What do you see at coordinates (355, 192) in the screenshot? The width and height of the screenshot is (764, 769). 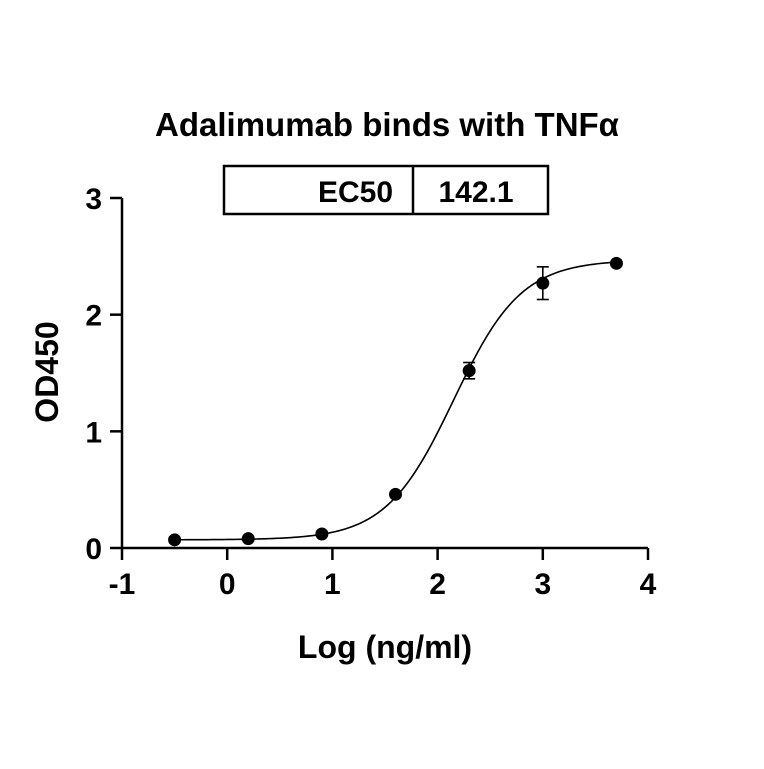 I see `ec50-label: EC50` at bounding box center [355, 192].